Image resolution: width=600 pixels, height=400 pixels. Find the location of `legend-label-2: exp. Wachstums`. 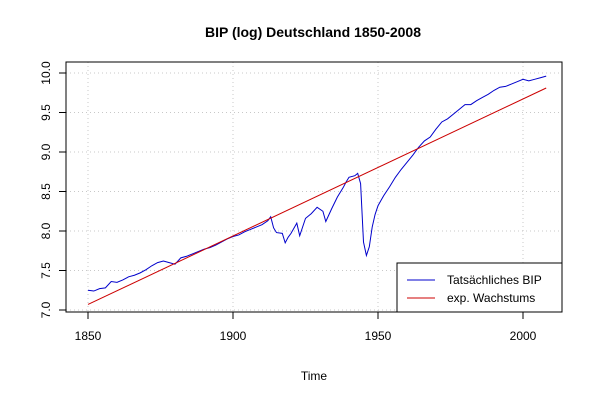

legend-label-2: exp. Wachstums is located at coordinates (491, 298).